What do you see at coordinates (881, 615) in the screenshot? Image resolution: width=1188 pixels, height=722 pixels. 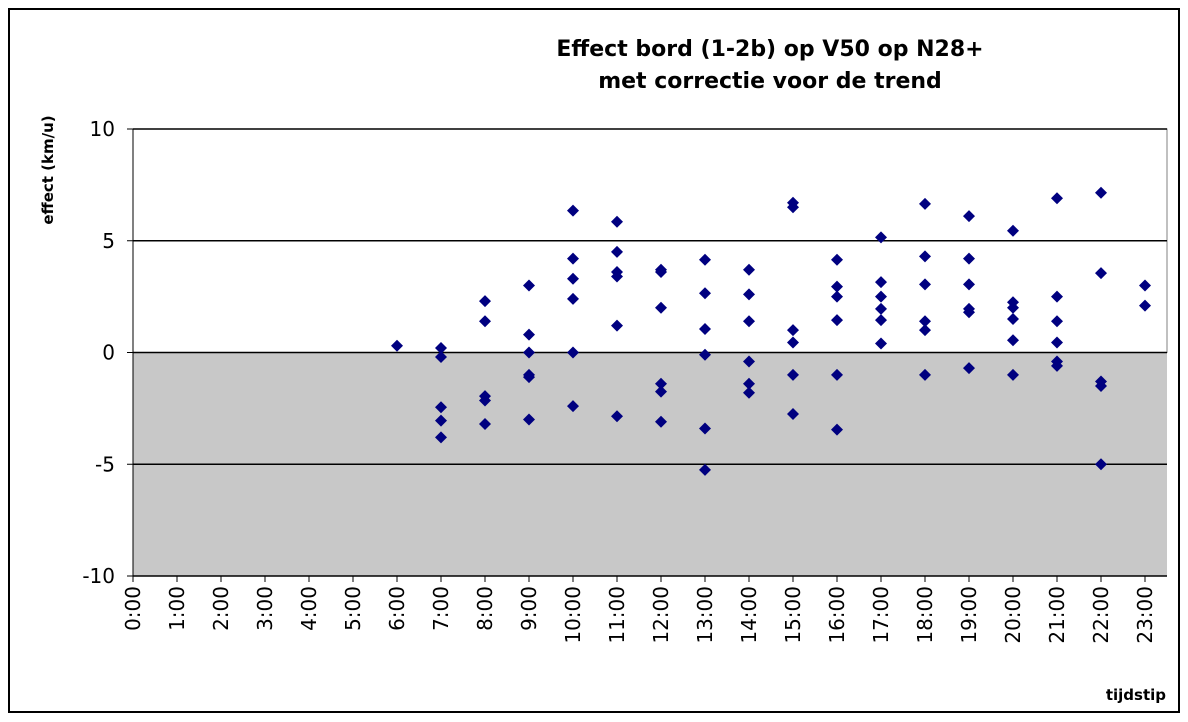 I see `x-tick-label: 17:00` at bounding box center [881, 615].